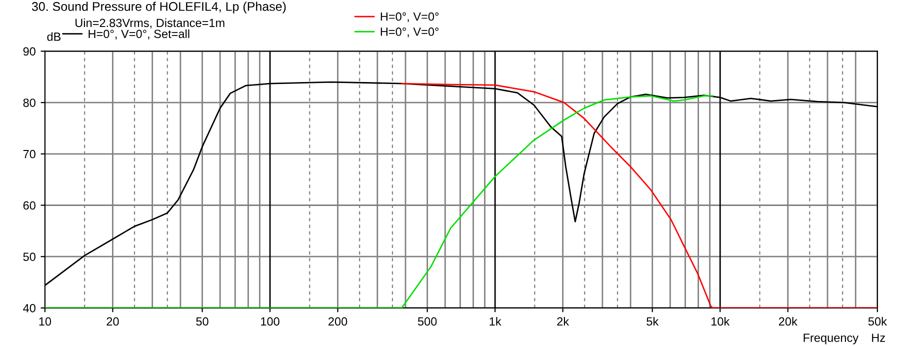 The width and height of the screenshot is (899, 346). I want to click on y-tick-label: 50, so click(29, 256).